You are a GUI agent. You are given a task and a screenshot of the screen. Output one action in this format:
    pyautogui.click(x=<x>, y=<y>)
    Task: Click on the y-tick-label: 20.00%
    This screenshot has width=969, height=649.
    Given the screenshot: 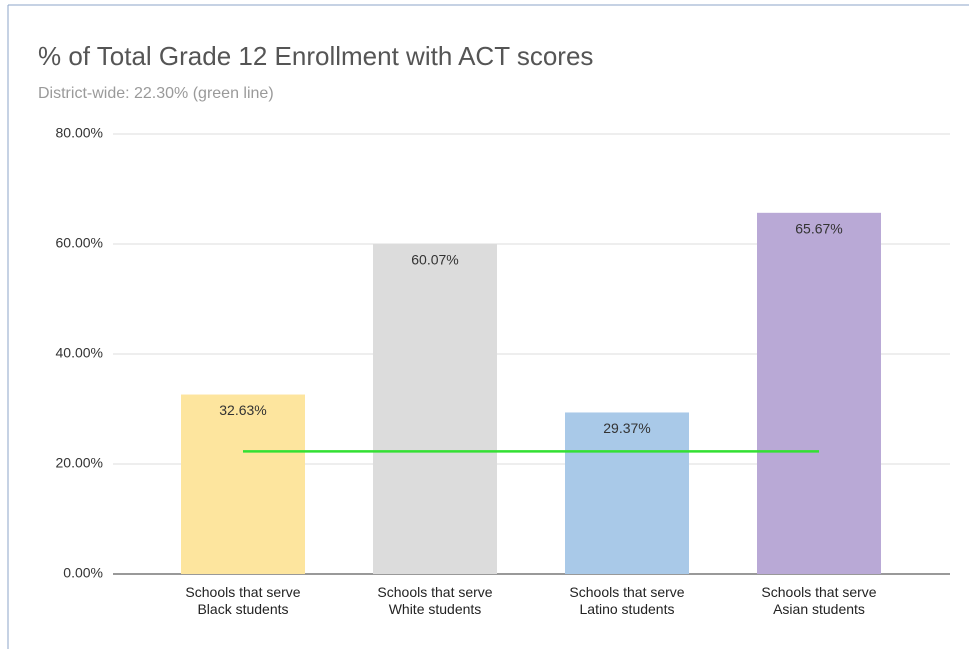 What is the action you would take?
    pyautogui.click(x=79, y=463)
    